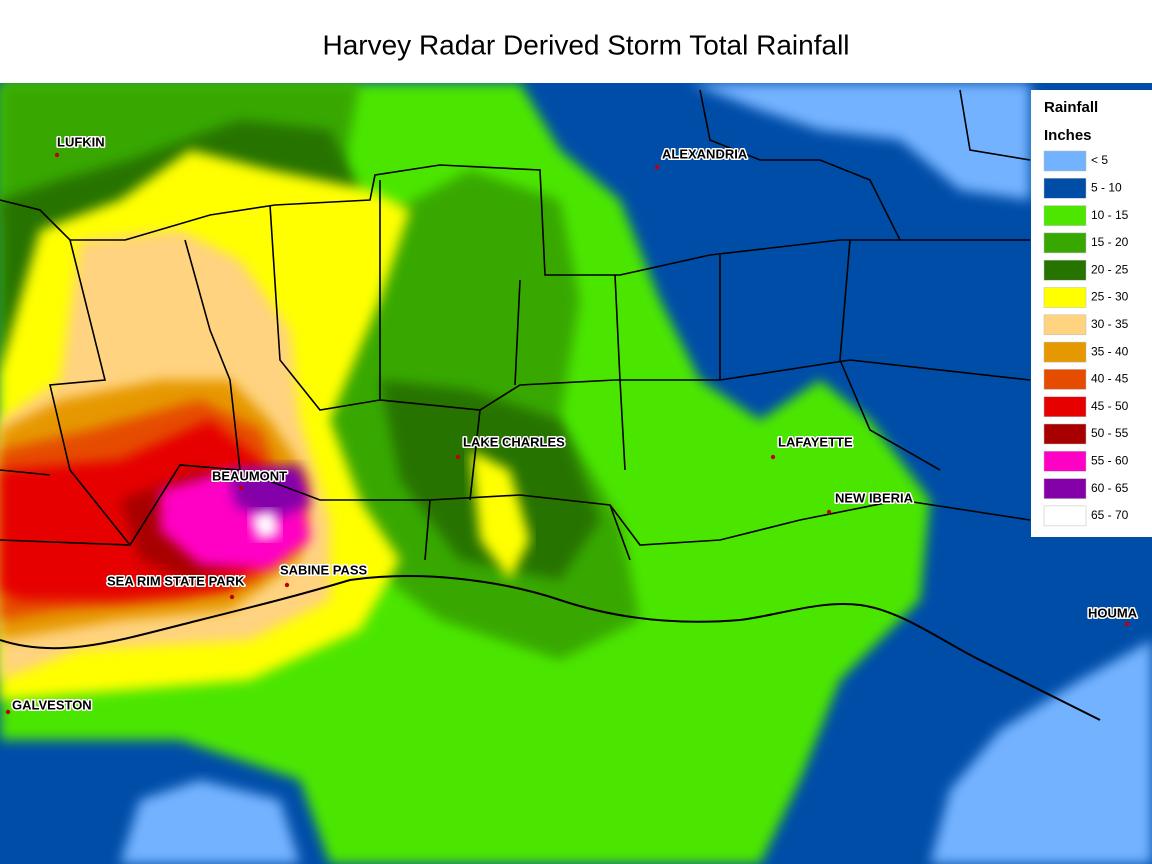  I want to click on legend-label: 55 - 60, so click(1110, 460).